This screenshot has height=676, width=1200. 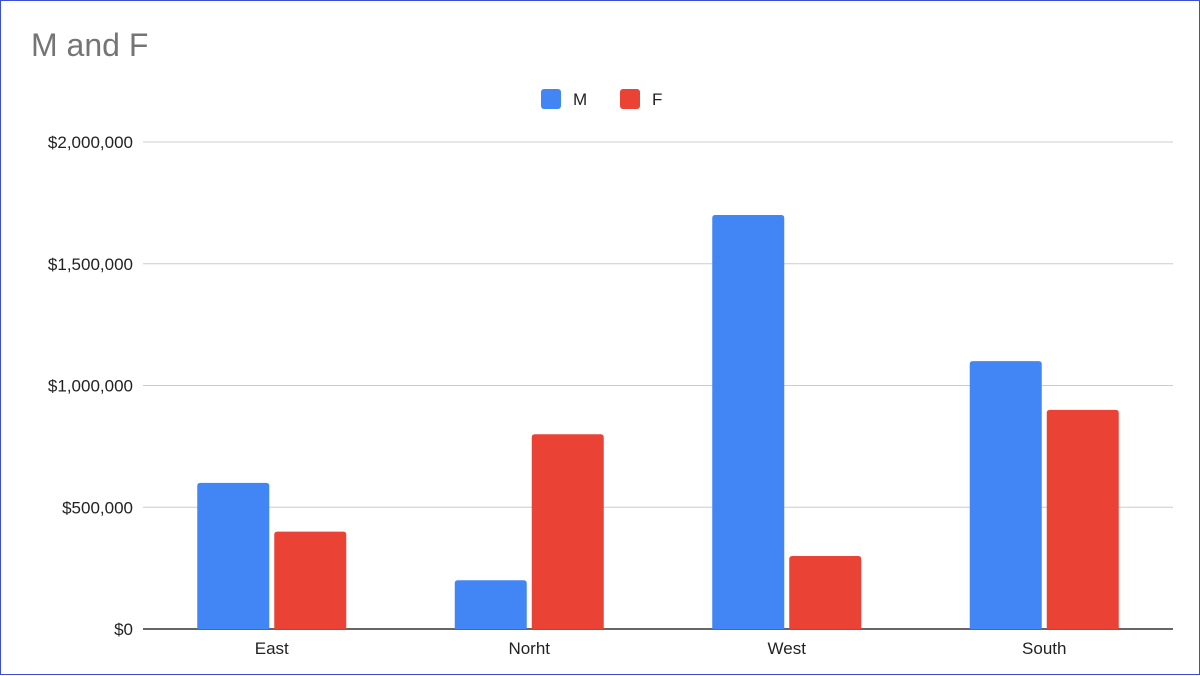 I want to click on bar-m-norht, so click(x=490, y=604).